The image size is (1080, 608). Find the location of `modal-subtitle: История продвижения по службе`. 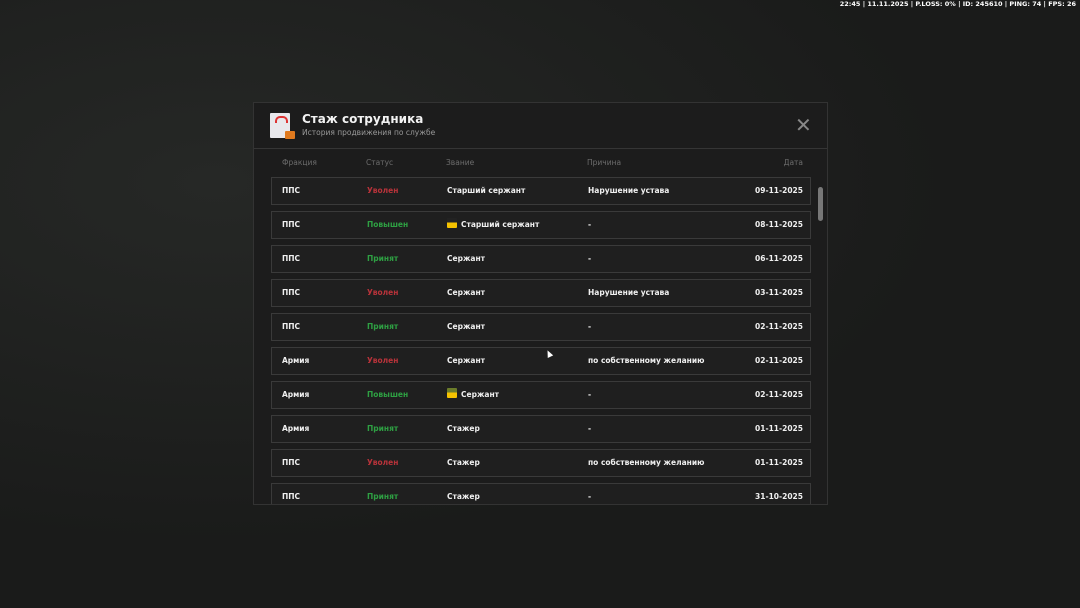

modal-subtitle: История продвижения по службе is located at coordinates (369, 132).